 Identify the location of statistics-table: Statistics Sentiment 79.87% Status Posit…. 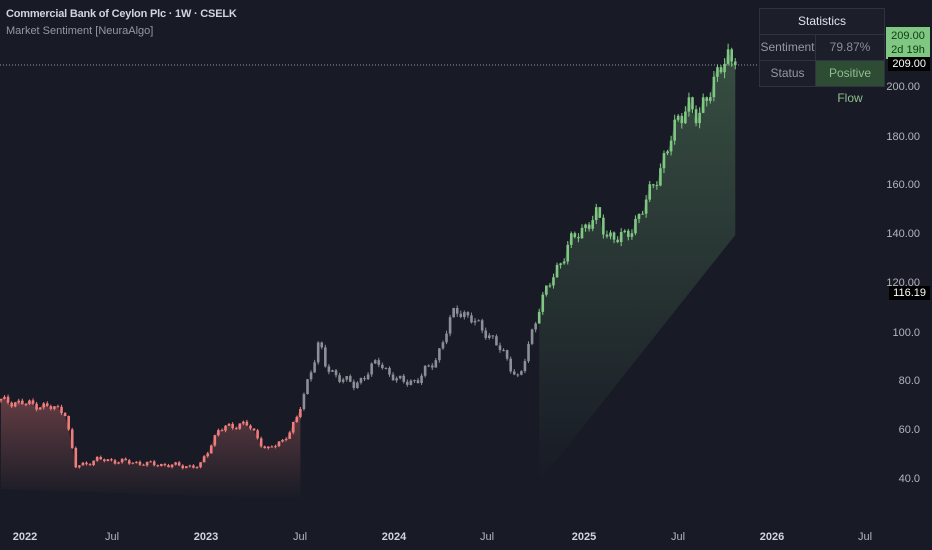
(822, 56).